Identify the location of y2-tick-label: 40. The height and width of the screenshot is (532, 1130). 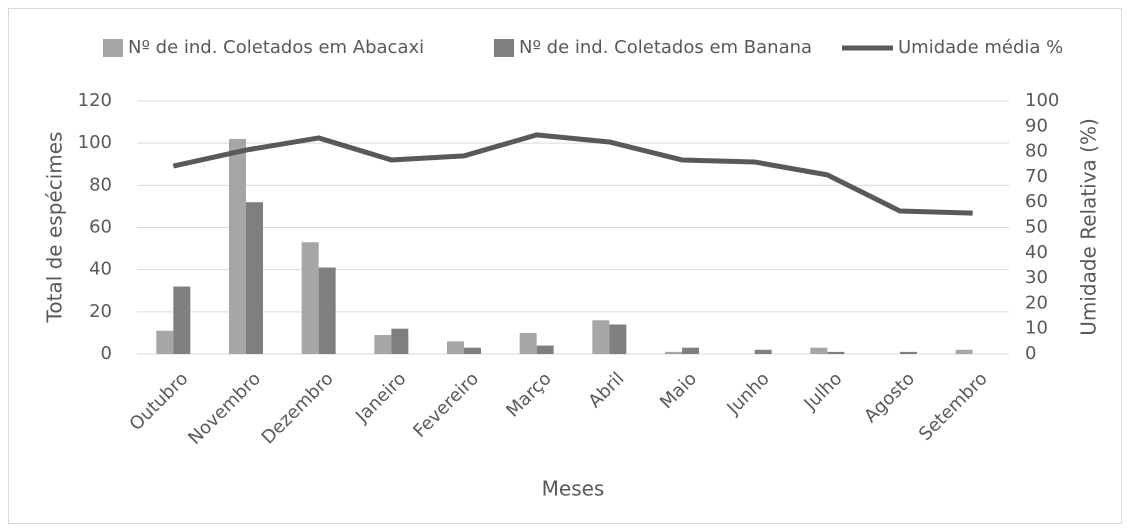
(1036, 252).